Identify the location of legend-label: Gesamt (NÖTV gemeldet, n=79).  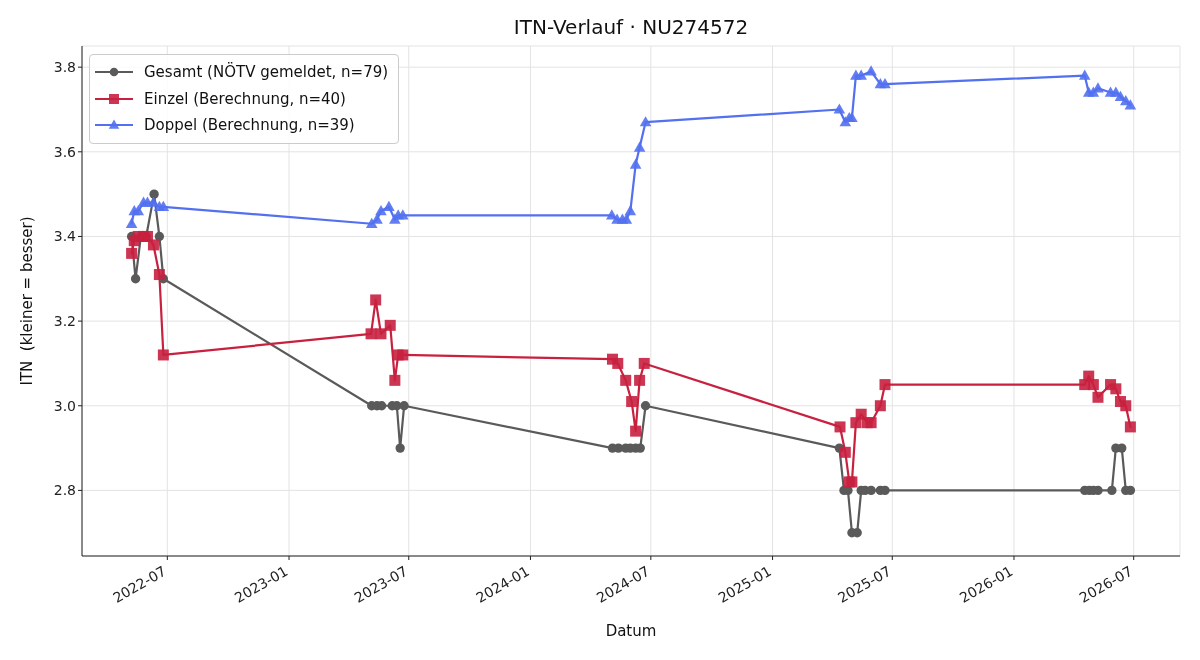
(266, 72).